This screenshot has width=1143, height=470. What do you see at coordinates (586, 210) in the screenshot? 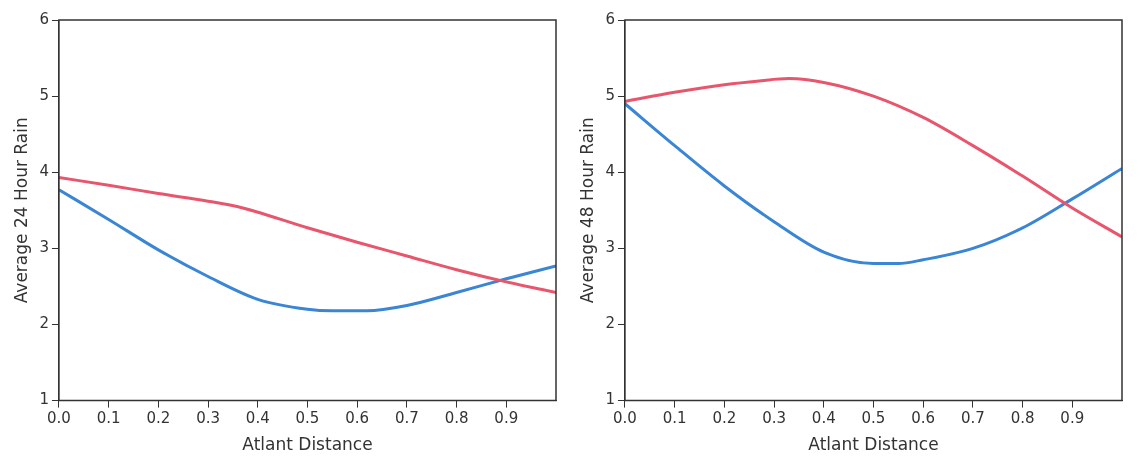
I see `y-axis-title: Average 48 Hour Rain` at bounding box center [586, 210].